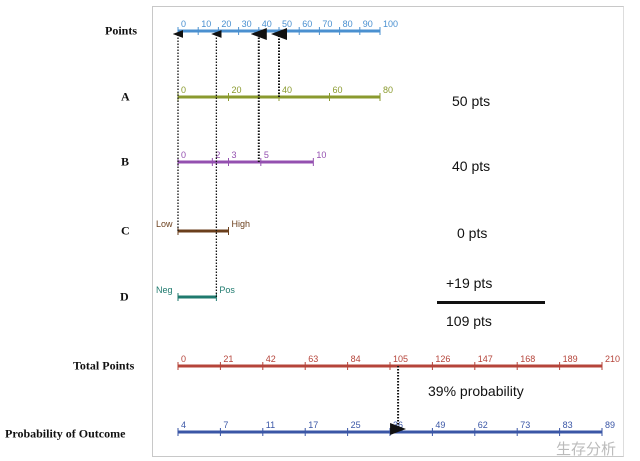 The height and width of the screenshot is (461, 640). I want to click on tick-label-a: 40, so click(287, 90).